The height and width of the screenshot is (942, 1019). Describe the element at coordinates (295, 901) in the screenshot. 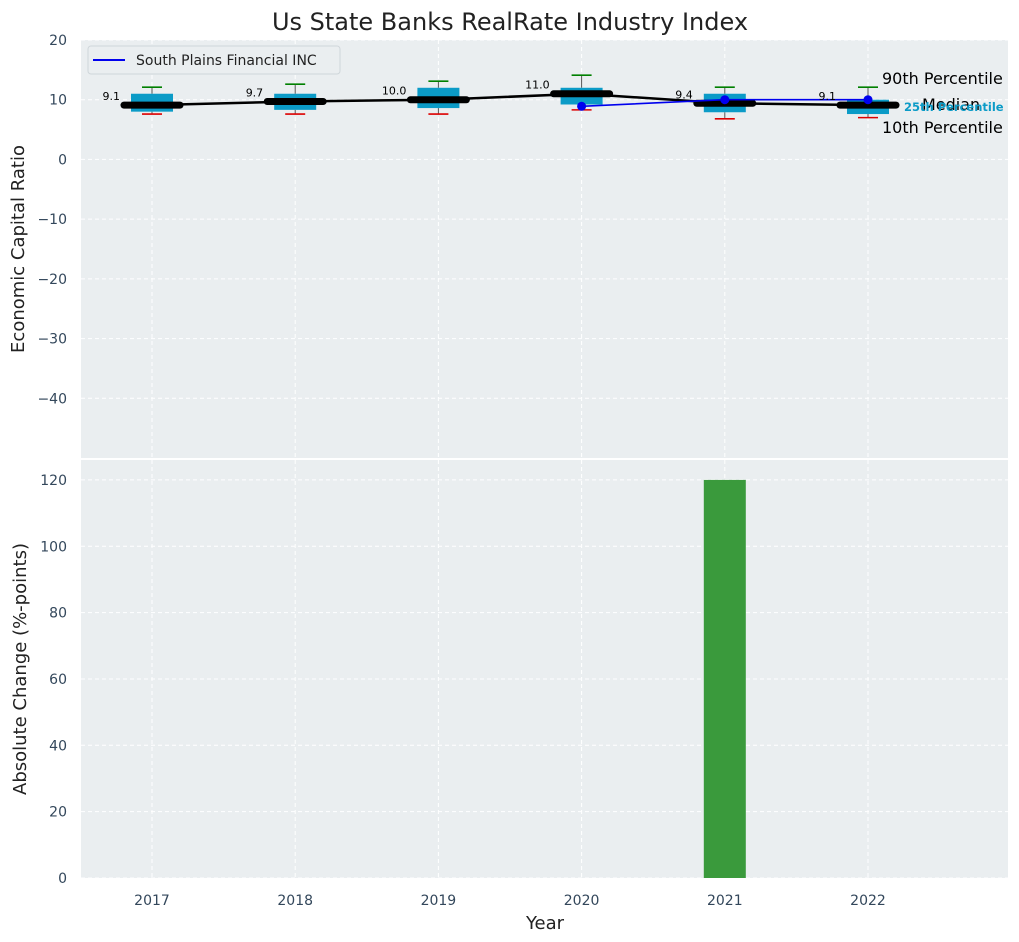

I see `x-tick-label: 2018` at that location.